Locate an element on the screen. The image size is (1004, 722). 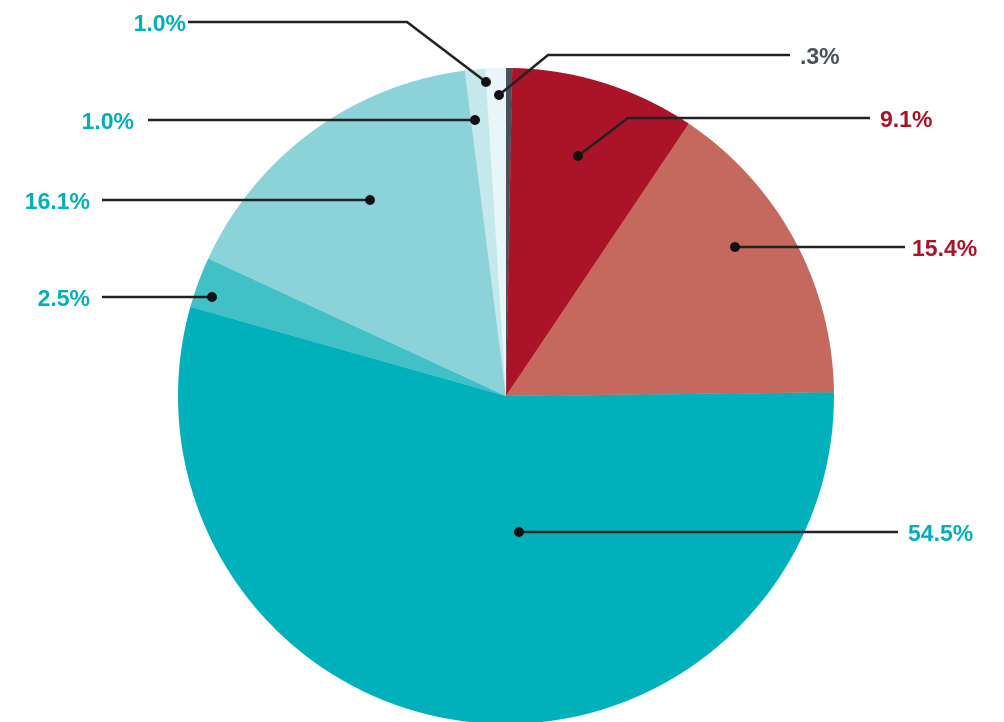
slice-label: 2.5% is located at coordinates (64, 298).